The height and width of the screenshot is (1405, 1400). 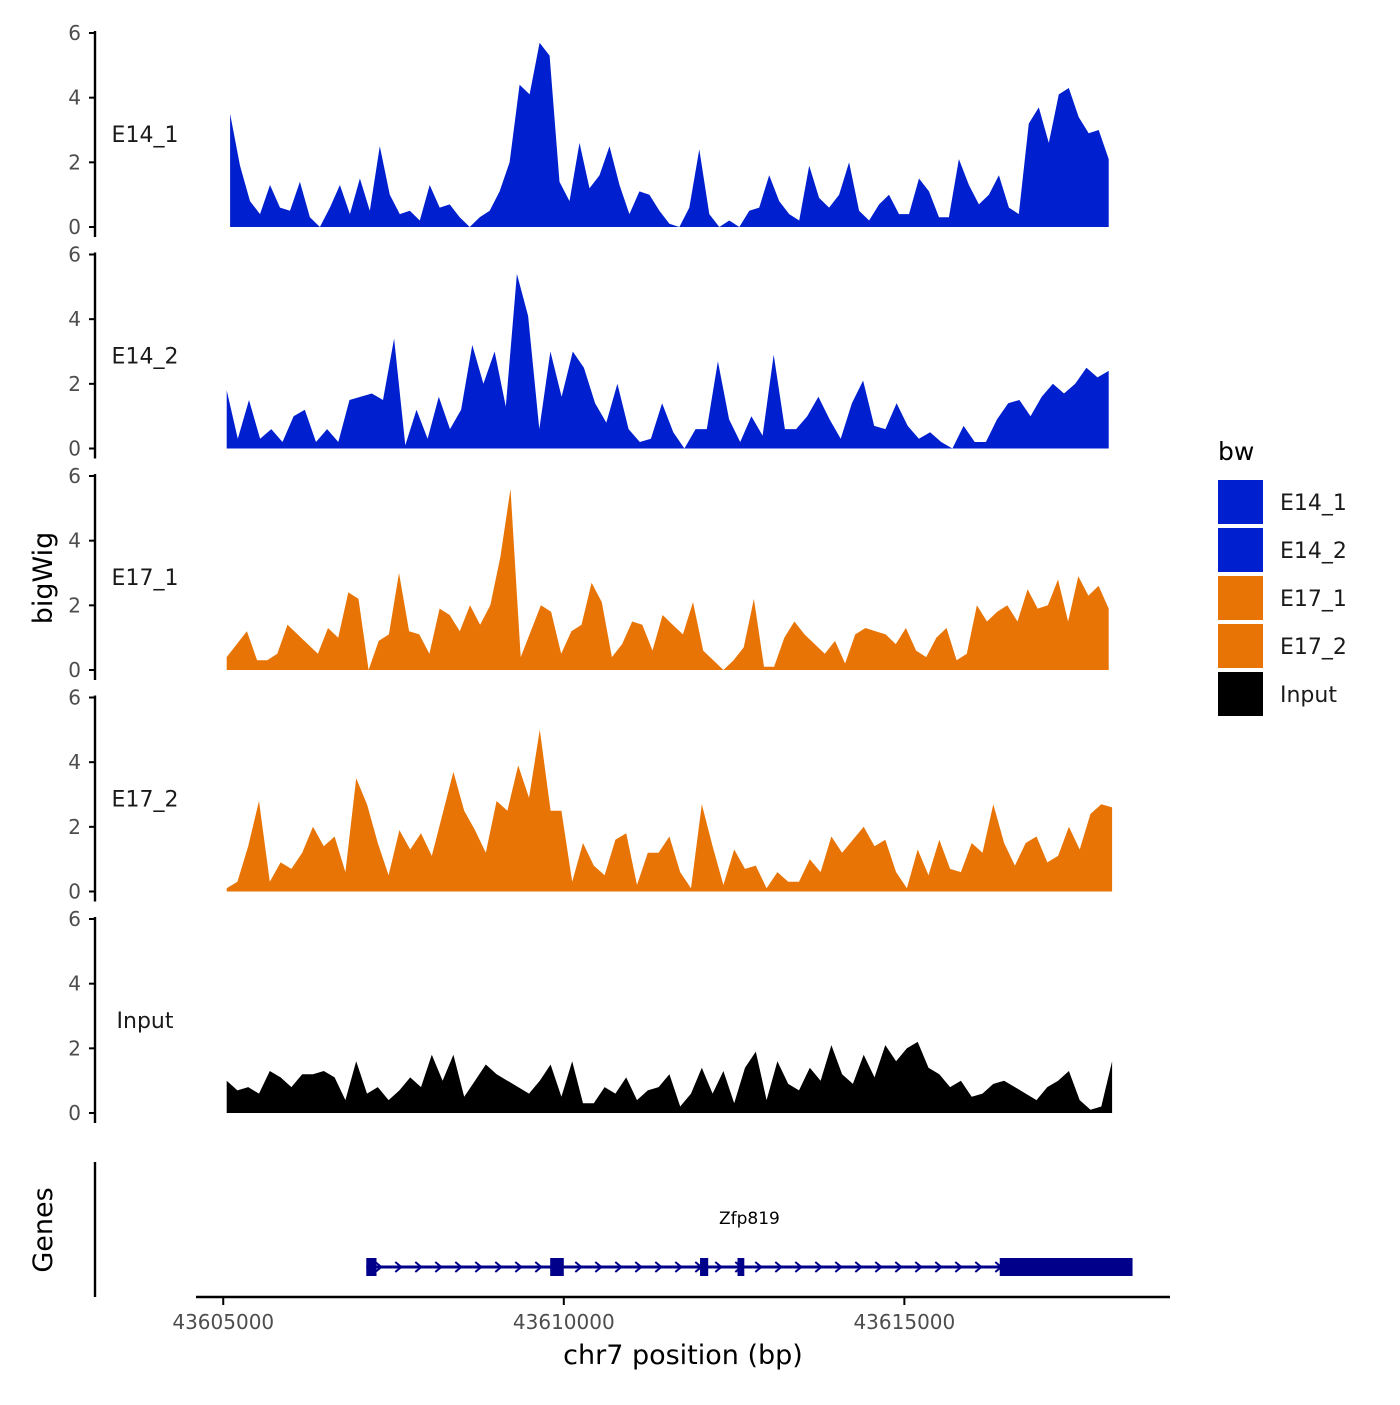 I want to click on x-tick-label: 43615000, so click(x=904, y=1322).